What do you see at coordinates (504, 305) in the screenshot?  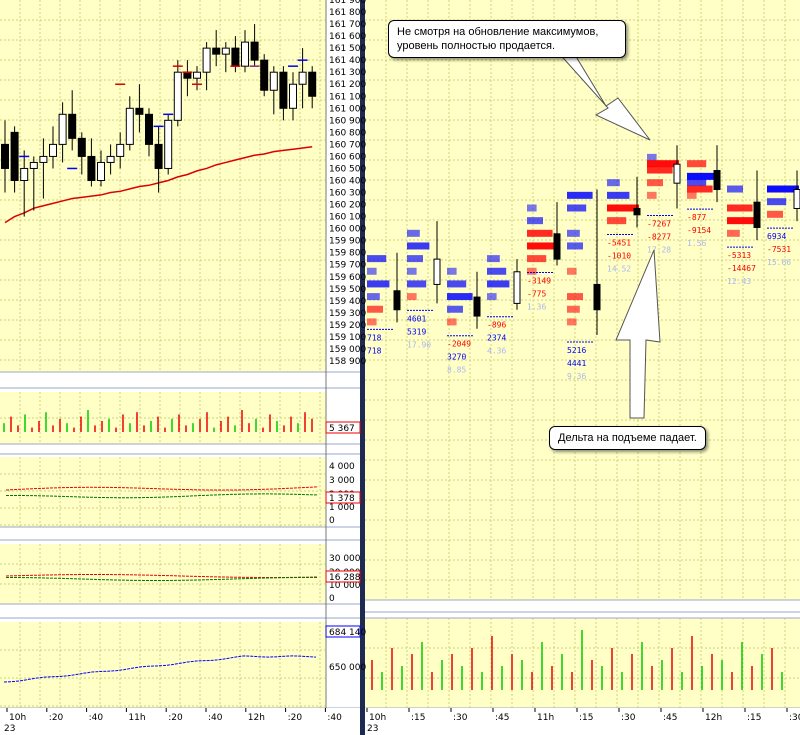 I see `footprint-column: -896 2374 4.36` at bounding box center [504, 305].